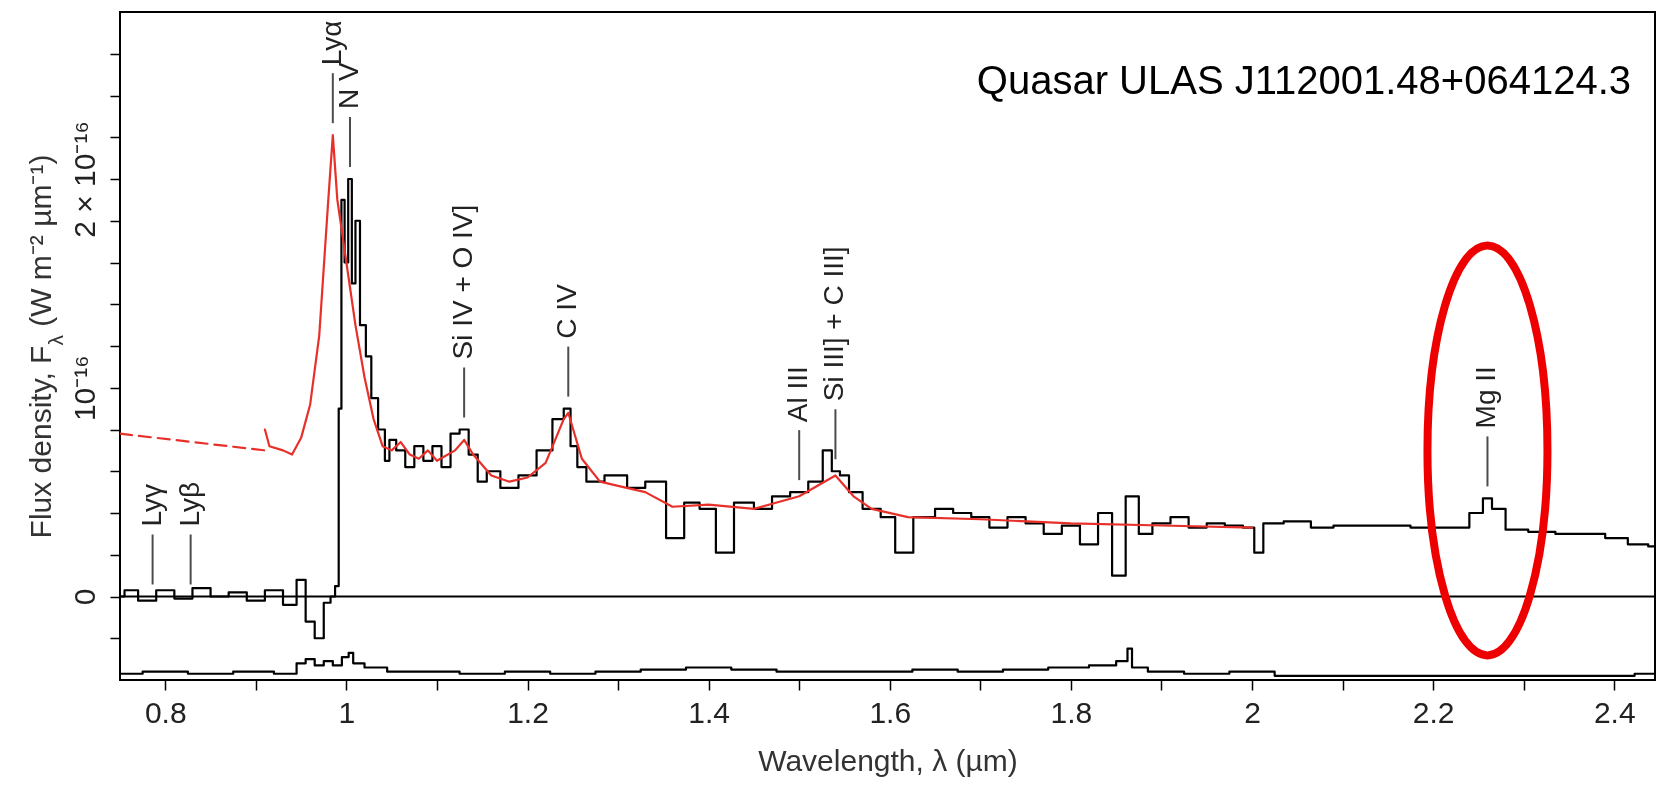 The image size is (1663, 806). I want to click on x-tick-label: 1.4, so click(709, 712).